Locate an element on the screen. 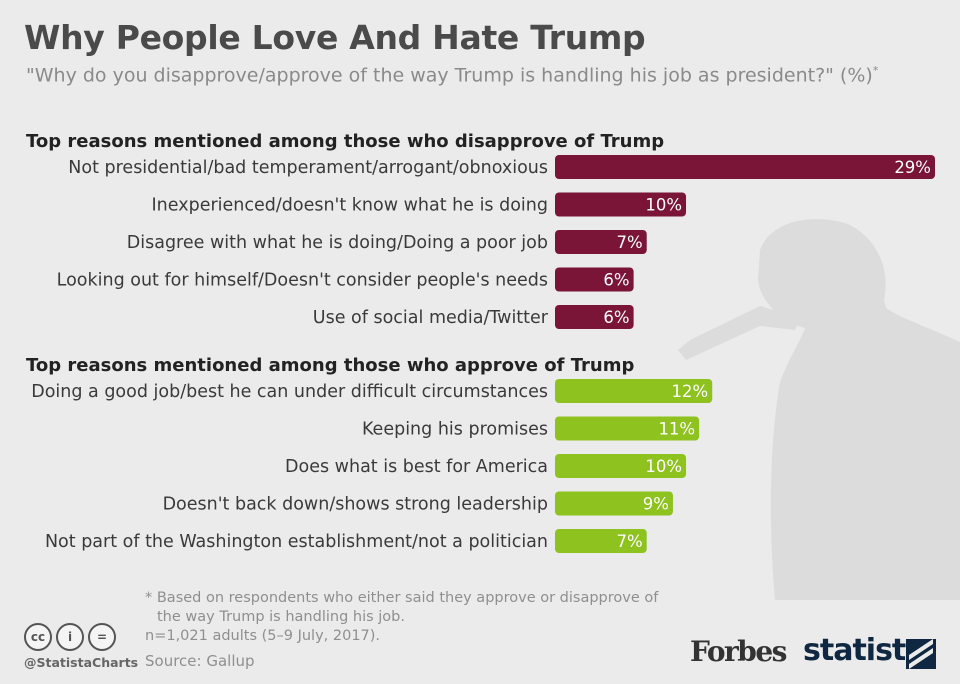 The image size is (960, 684). data-label: 12% is located at coordinates (690, 391).